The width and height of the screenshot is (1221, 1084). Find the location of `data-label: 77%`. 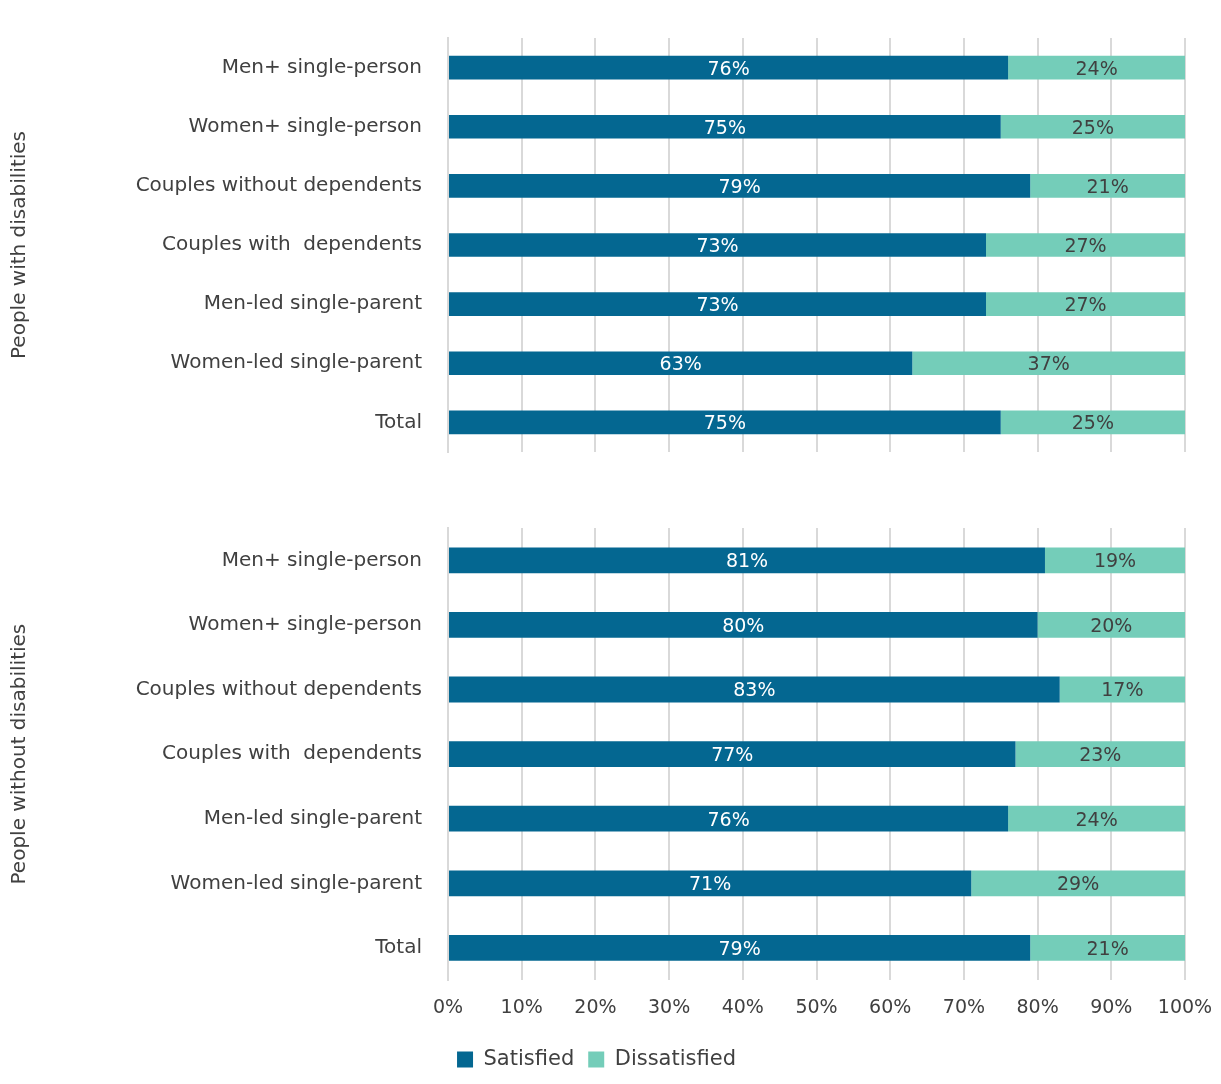

data-label: 77% is located at coordinates (732, 754).